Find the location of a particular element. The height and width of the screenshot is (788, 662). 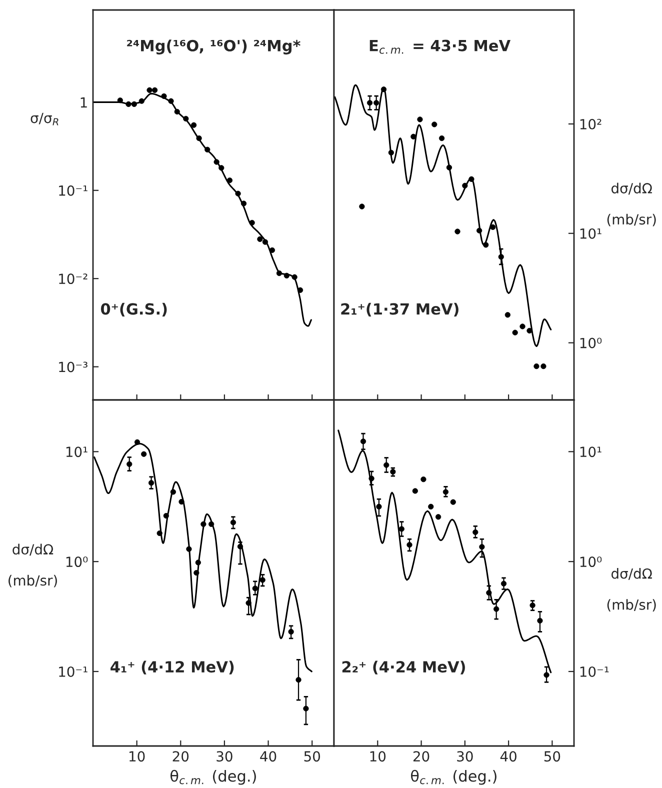

annotation: 2₂⁺ (4·24 MeV) is located at coordinates (403, 667).